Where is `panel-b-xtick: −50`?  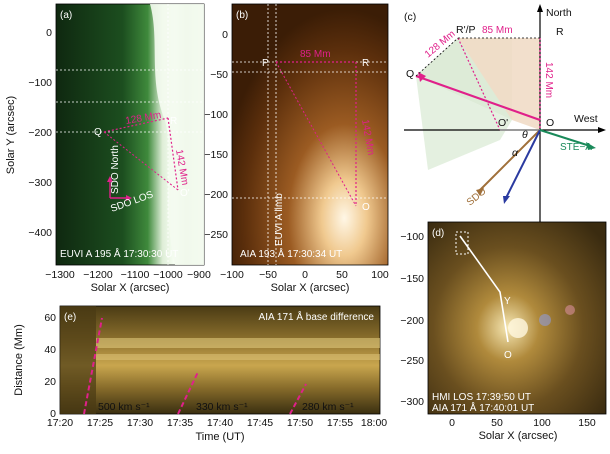 panel-b-xtick: −50 is located at coordinates (268, 275).